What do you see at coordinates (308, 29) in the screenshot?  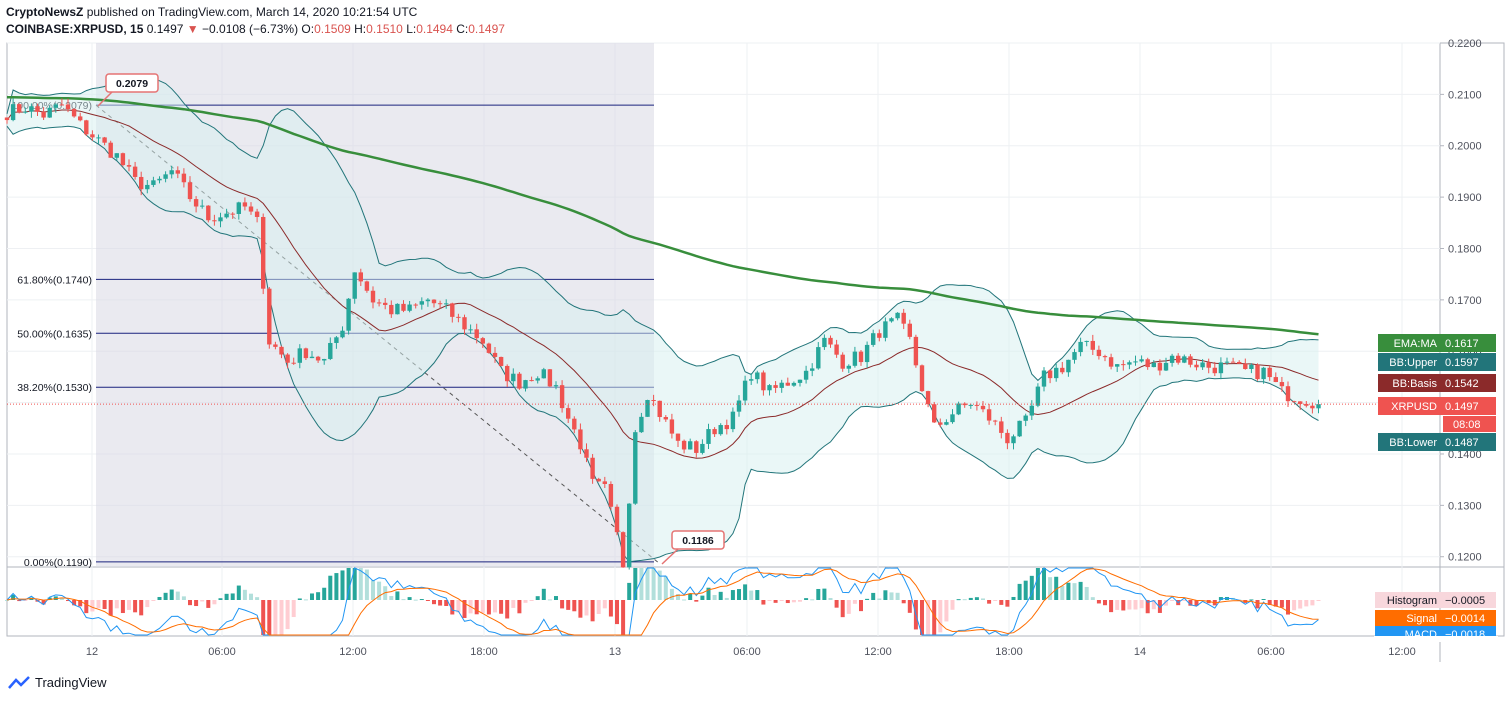 I see `open-label: O:` at bounding box center [308, 29].